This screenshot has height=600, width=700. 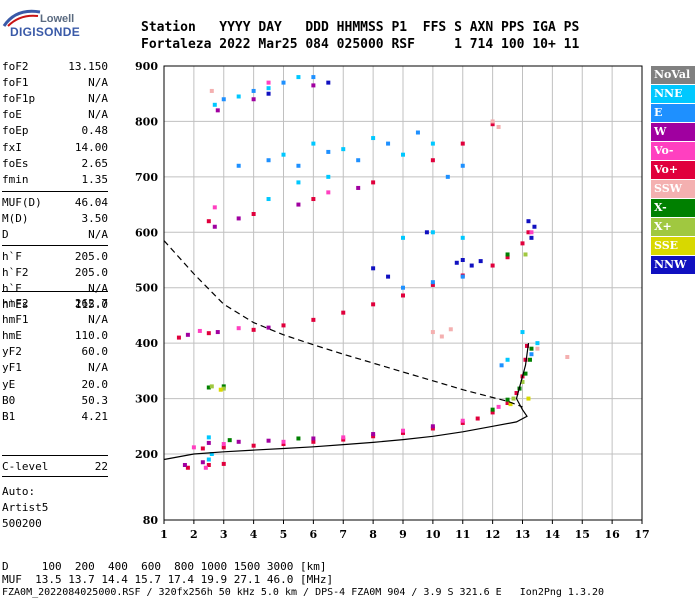 I want to click on legend-item: E, so click(x=673, y=113).